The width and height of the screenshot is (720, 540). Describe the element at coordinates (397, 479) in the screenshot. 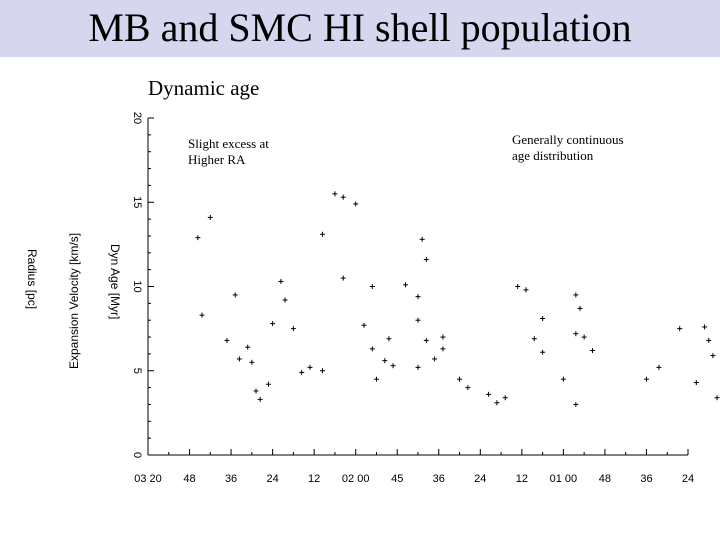

I see `x-tick-label: 45` at that location.